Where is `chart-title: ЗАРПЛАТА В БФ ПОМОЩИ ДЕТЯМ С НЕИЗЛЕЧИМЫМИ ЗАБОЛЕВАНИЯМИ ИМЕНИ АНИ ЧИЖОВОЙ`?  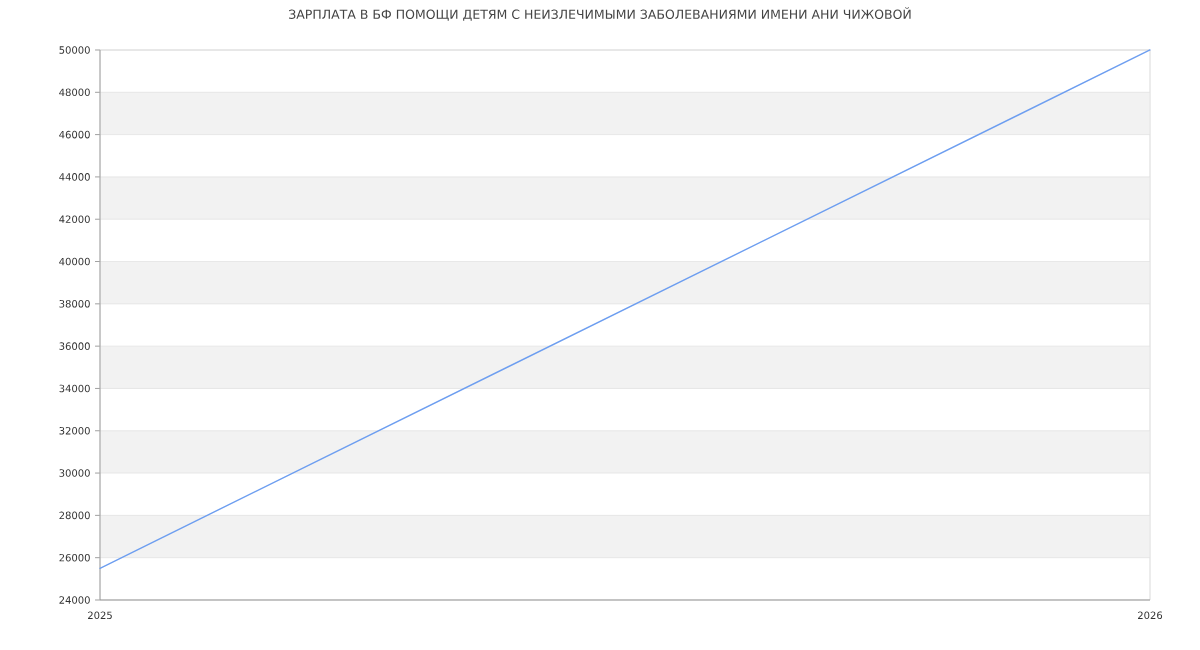 chart-title: ЗАРПЛАТА В БФ ПОМОЩИ ДЕТЯМ С НЕИЗЛЕЧИМЫМИ ЗАБОЛЕВАНИЯМИ ИМЕНИ АНИ ЧИЖОВОЙ is located at coordinates (600, 14).